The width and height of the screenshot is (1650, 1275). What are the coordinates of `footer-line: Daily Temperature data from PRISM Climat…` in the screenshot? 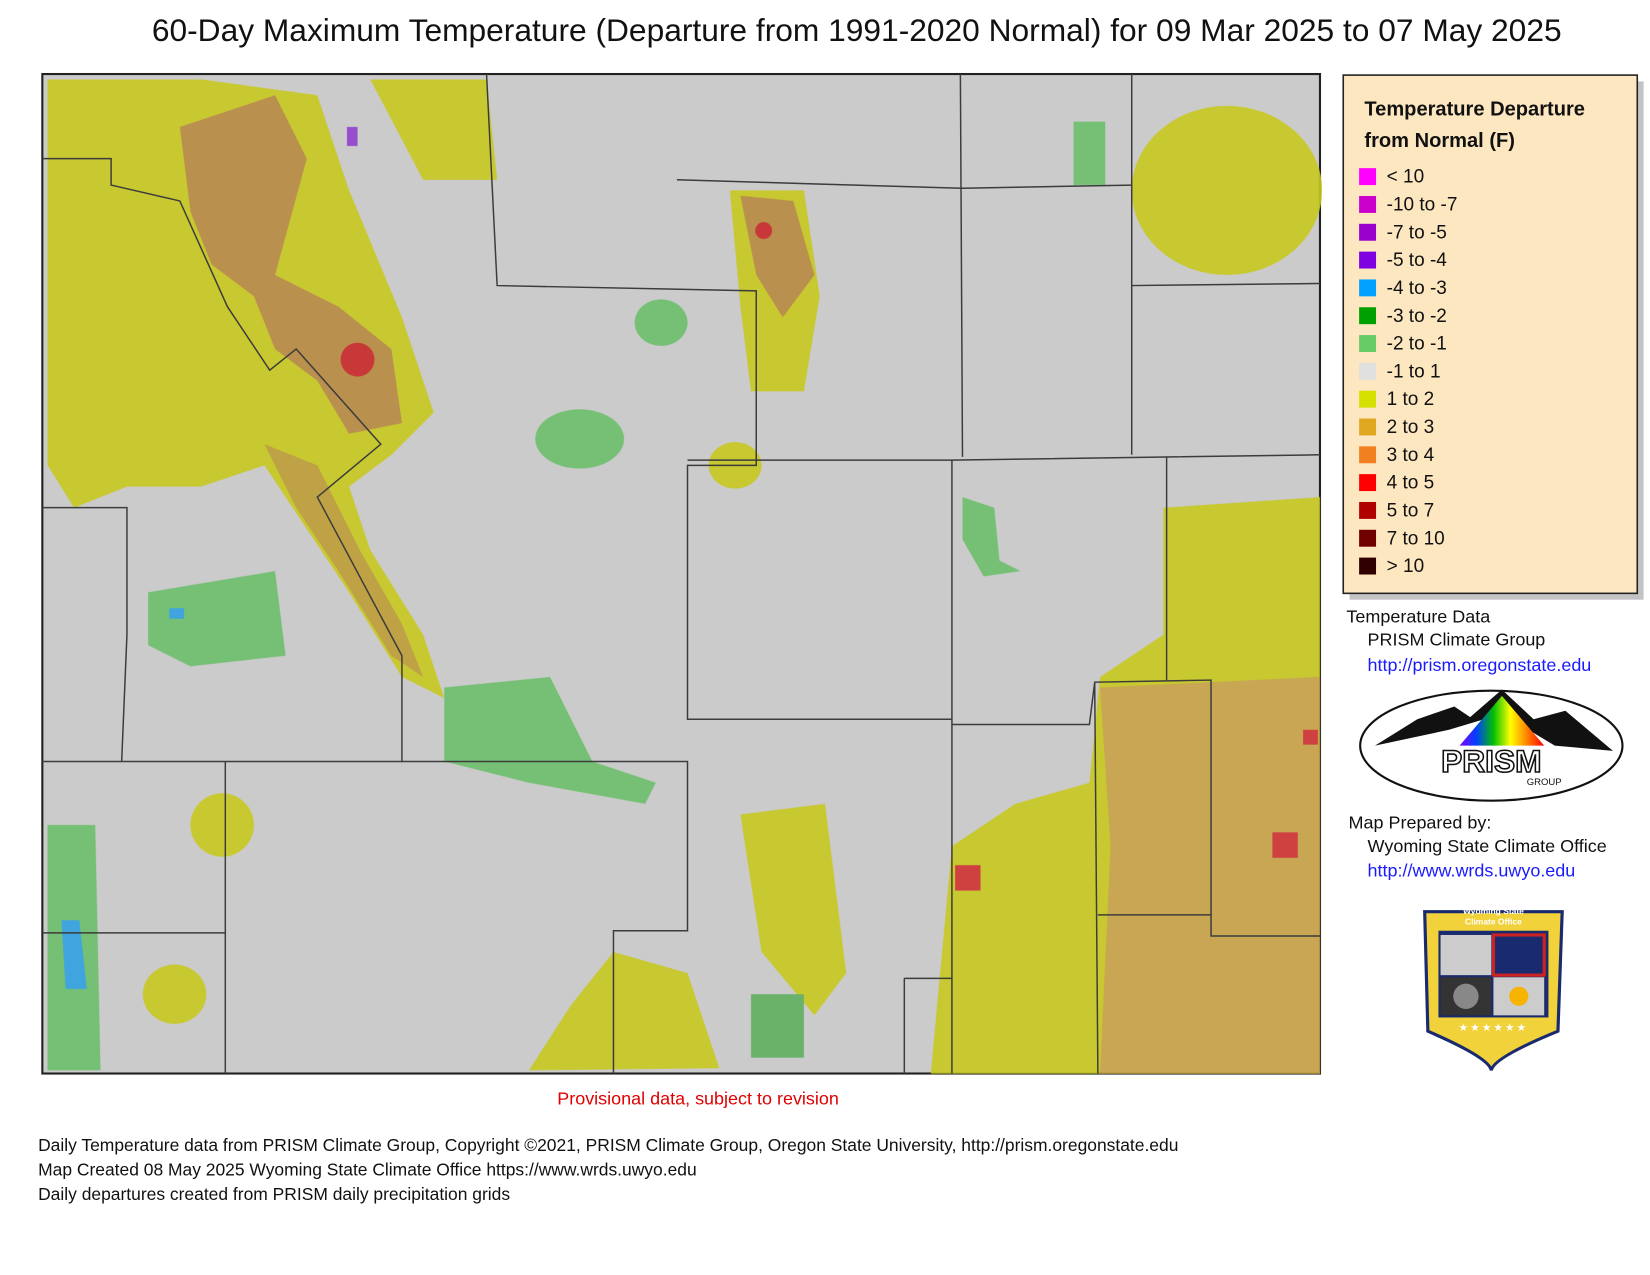 It's located at (608, 1145).